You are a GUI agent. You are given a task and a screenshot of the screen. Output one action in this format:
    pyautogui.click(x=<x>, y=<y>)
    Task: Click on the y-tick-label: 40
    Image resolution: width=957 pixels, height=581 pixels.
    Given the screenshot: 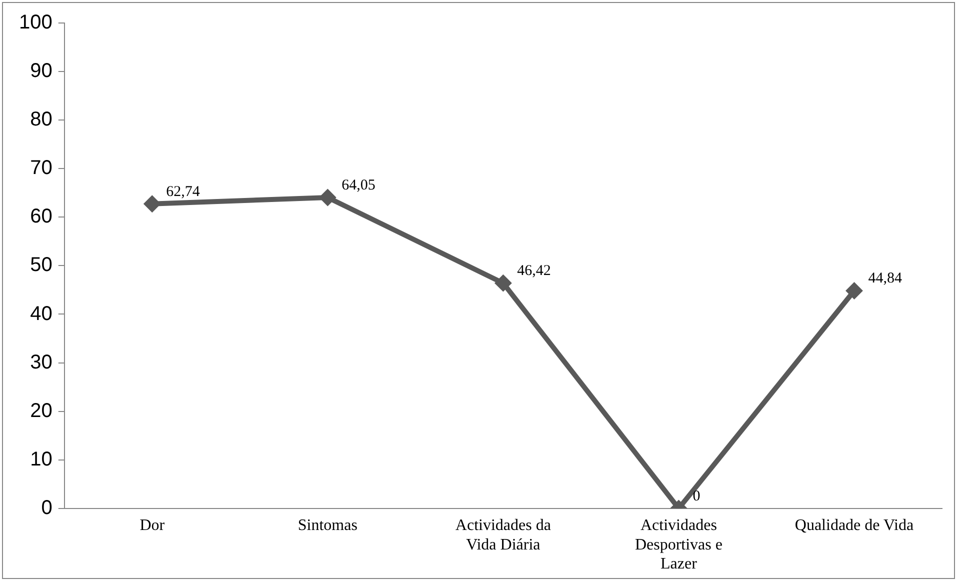 What is the action you would take?
    pyautogui.click(x=41, y=313)
    